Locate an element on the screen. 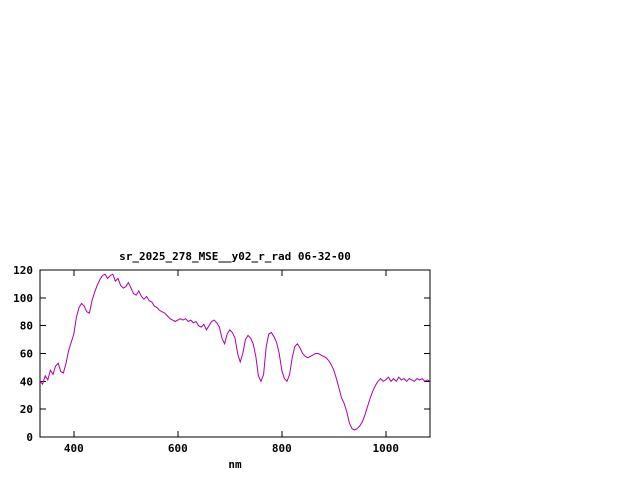 This screenshot has width=640, height=480. y-tick-label: 0 is located at coordinates (29, 437).